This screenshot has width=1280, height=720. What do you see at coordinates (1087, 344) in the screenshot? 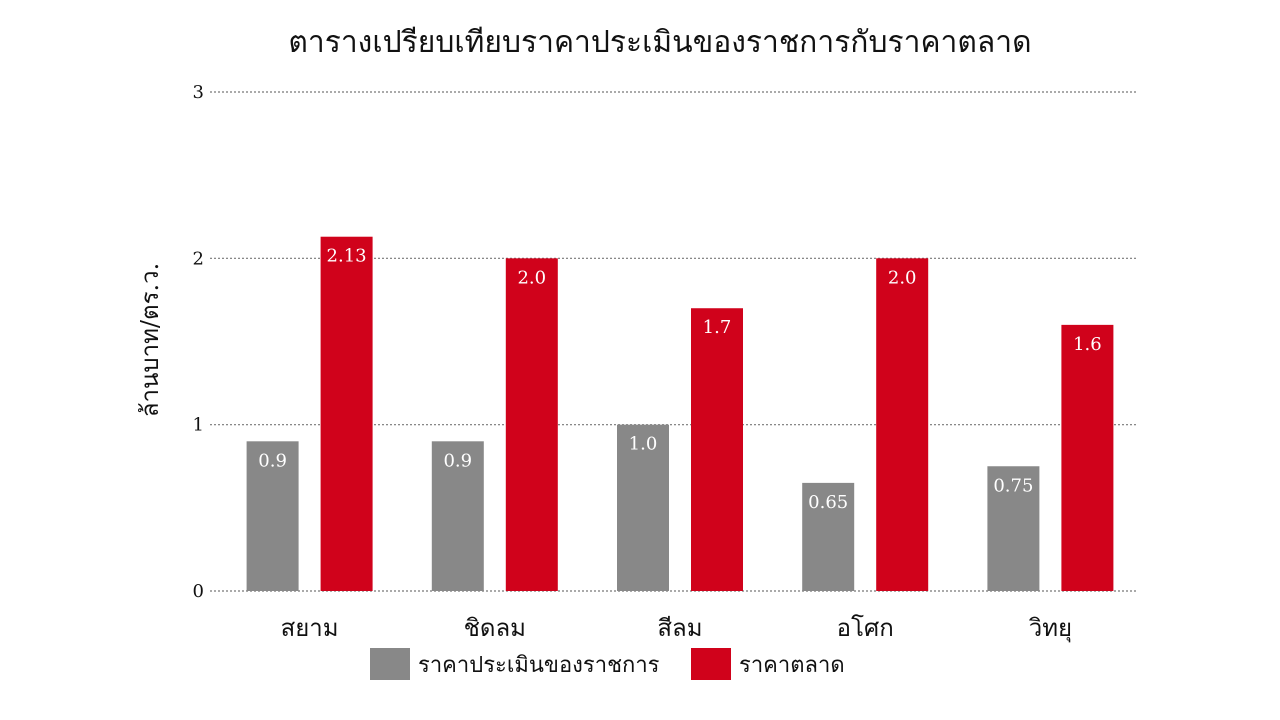
I see `data-label: 1.6` at bounding box center [1087, 344].